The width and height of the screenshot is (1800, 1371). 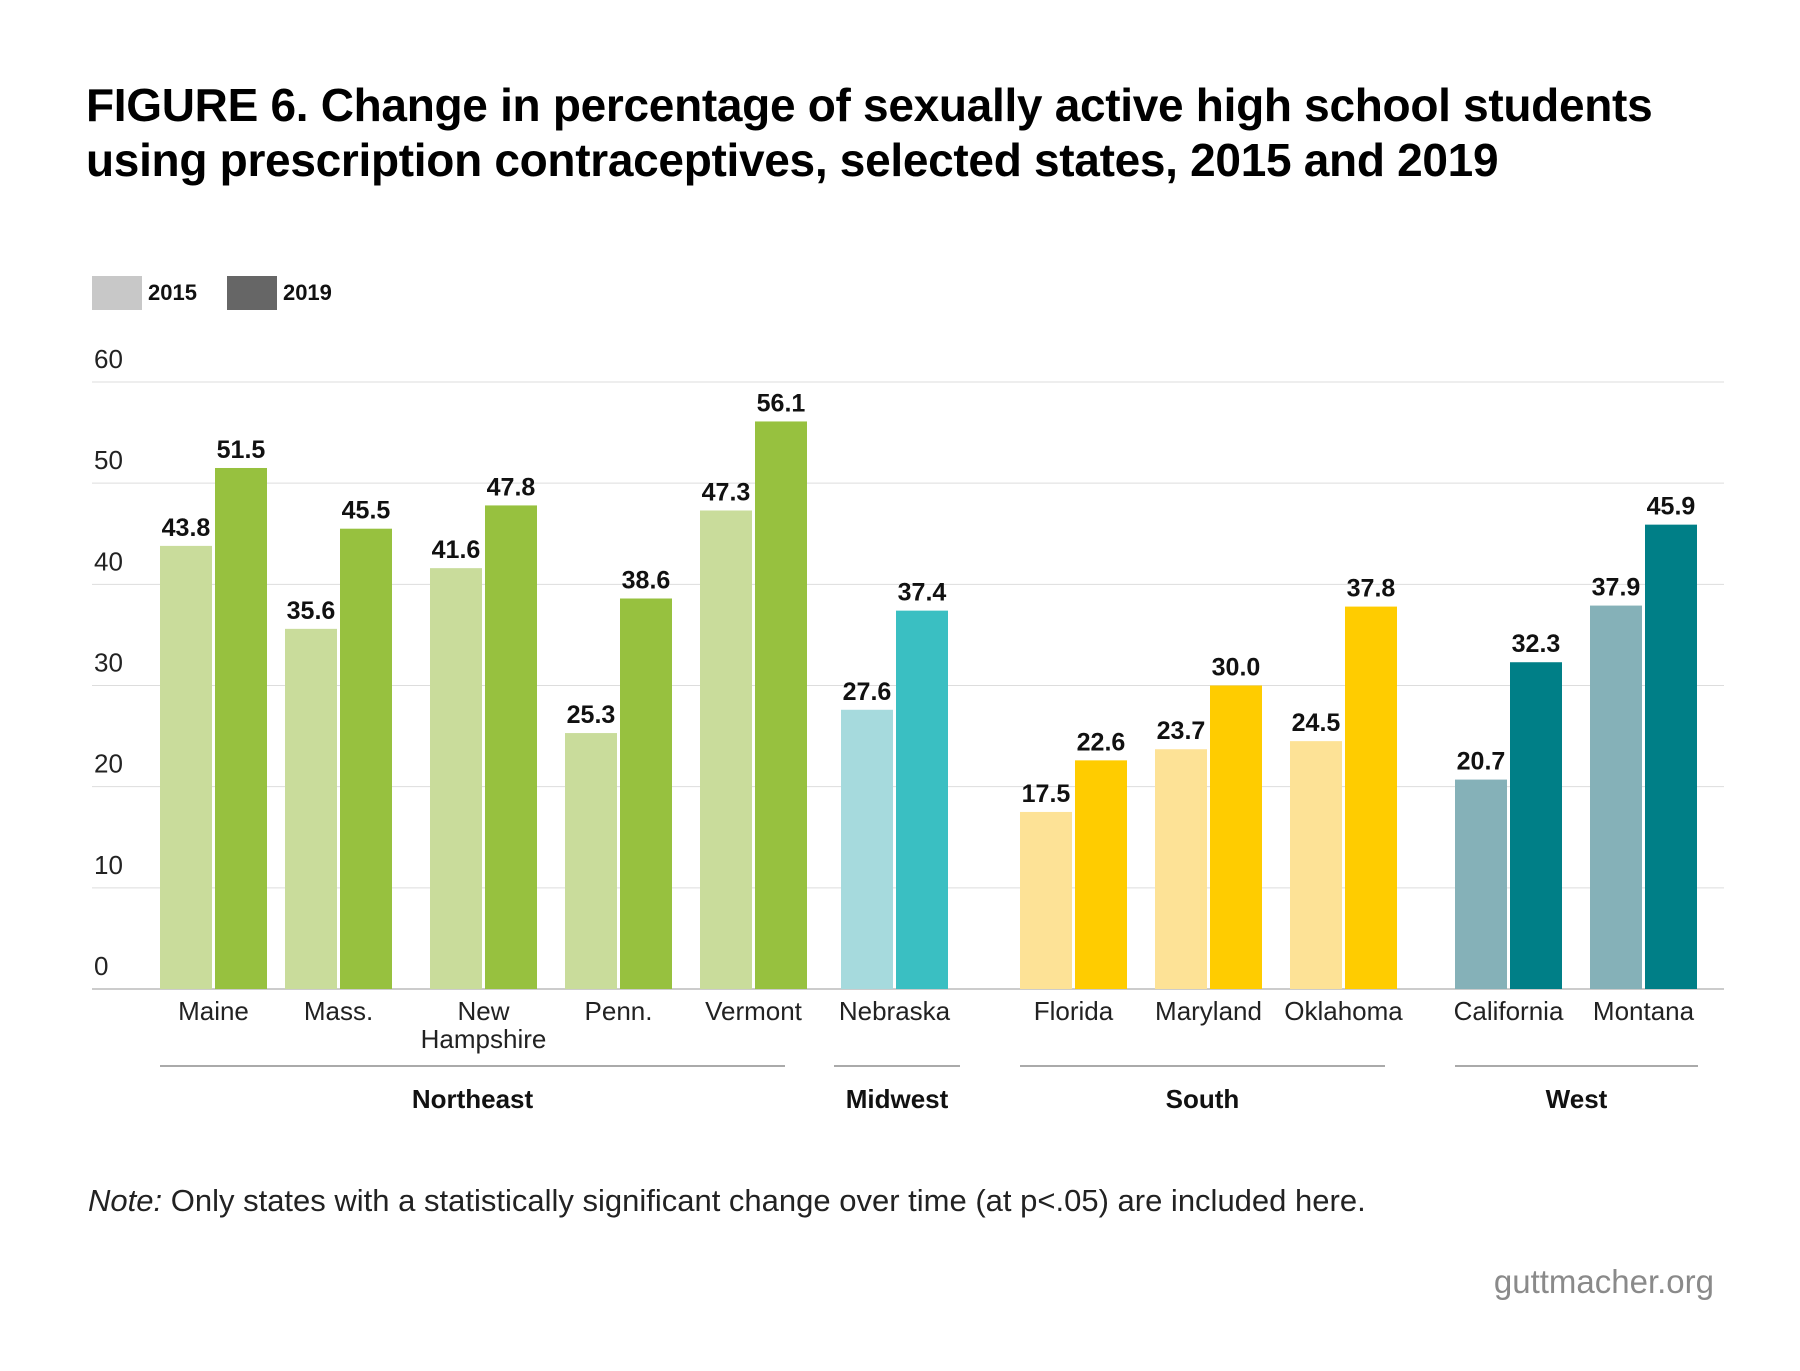 I want to click on y-tick-label: 10, so click(x=108, y=865).